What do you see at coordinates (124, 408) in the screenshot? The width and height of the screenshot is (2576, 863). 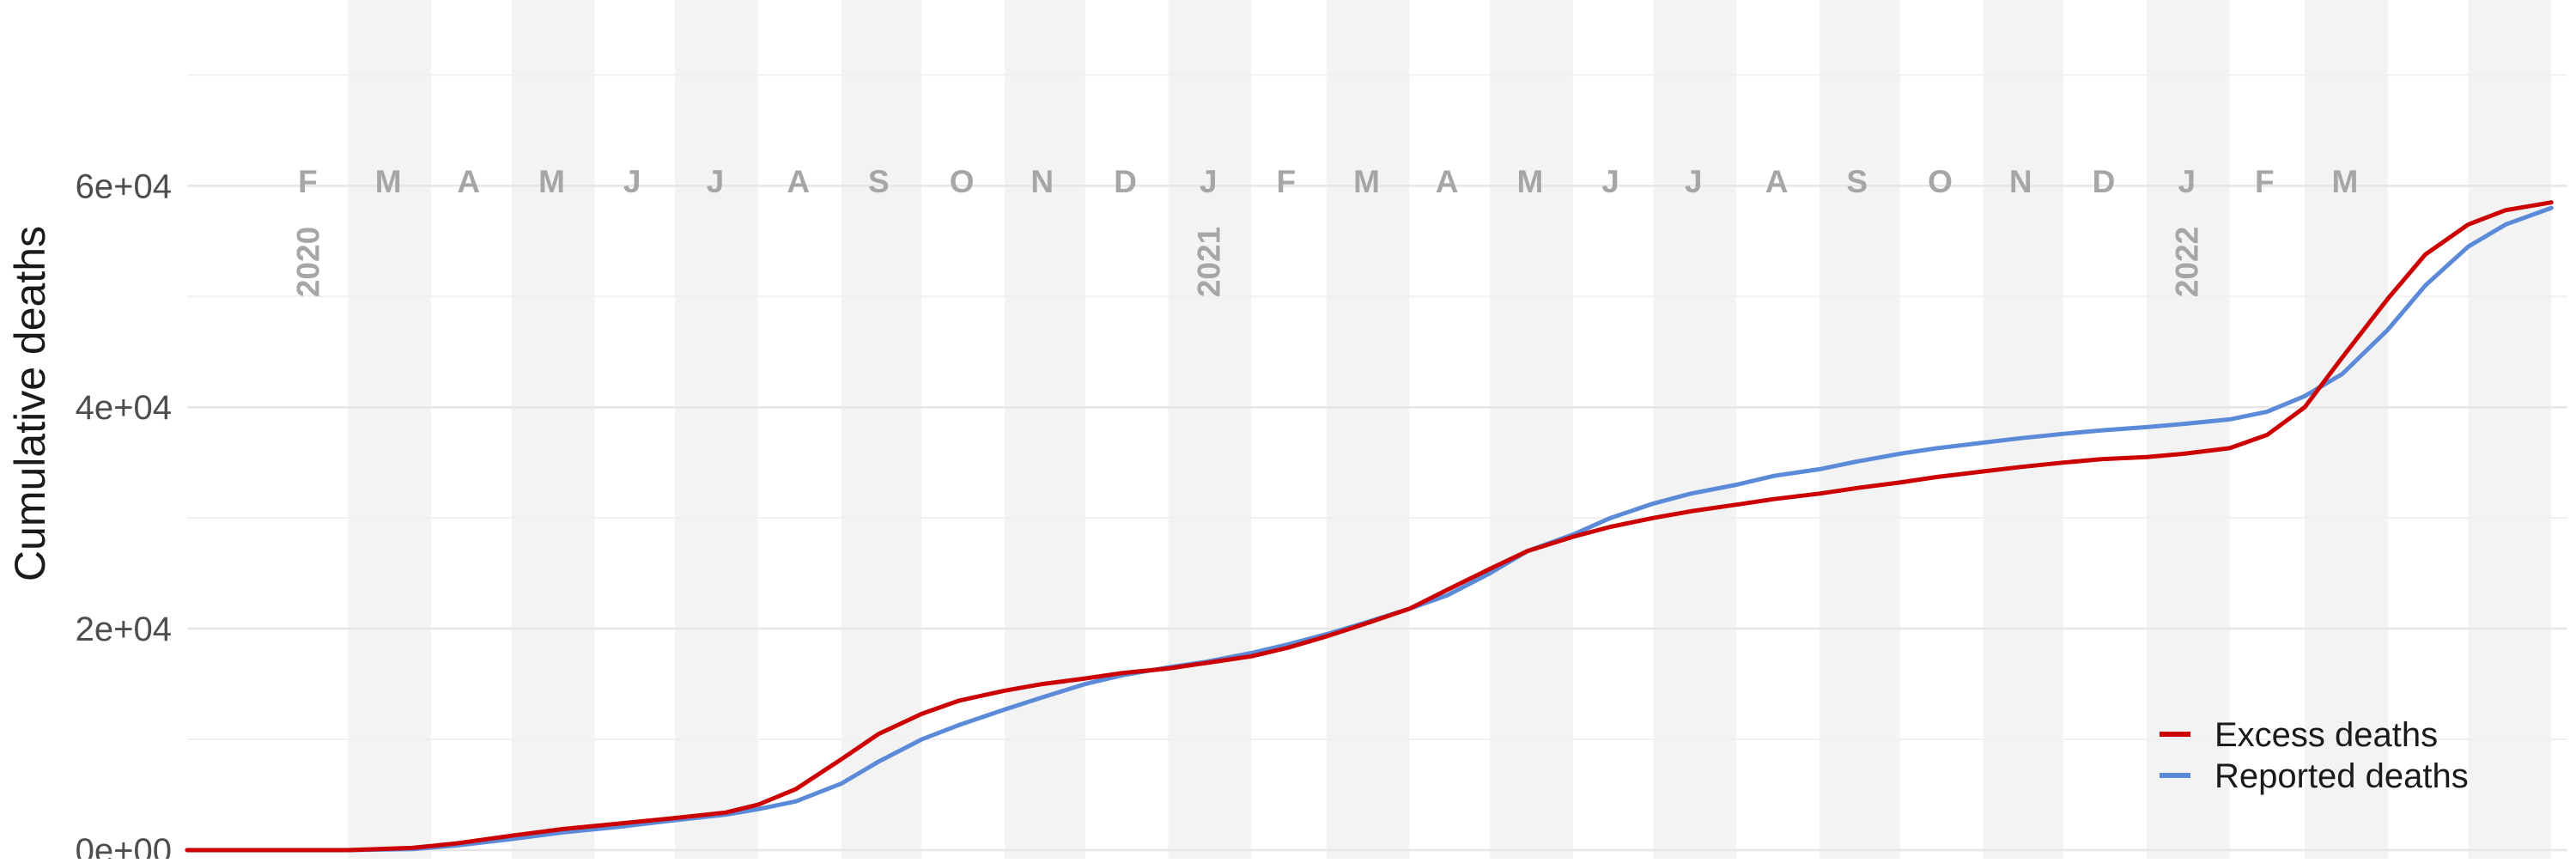 I see `y-tick-label: 4e+04` at bounding box center [124, 408].